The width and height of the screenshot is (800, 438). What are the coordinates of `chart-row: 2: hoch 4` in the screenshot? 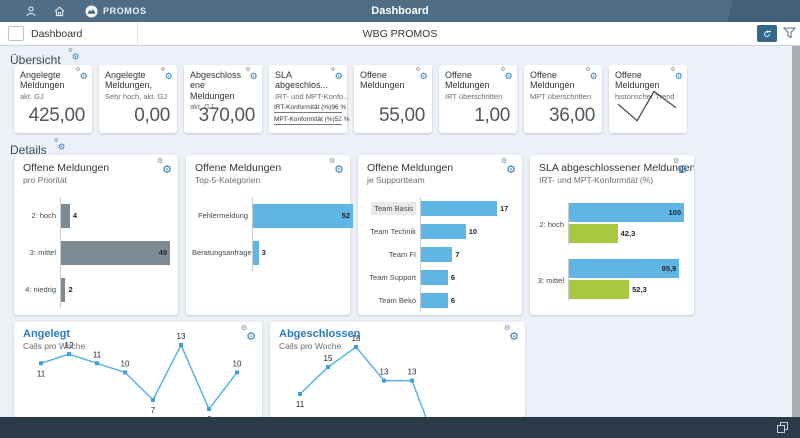 It's located at (96, 215).